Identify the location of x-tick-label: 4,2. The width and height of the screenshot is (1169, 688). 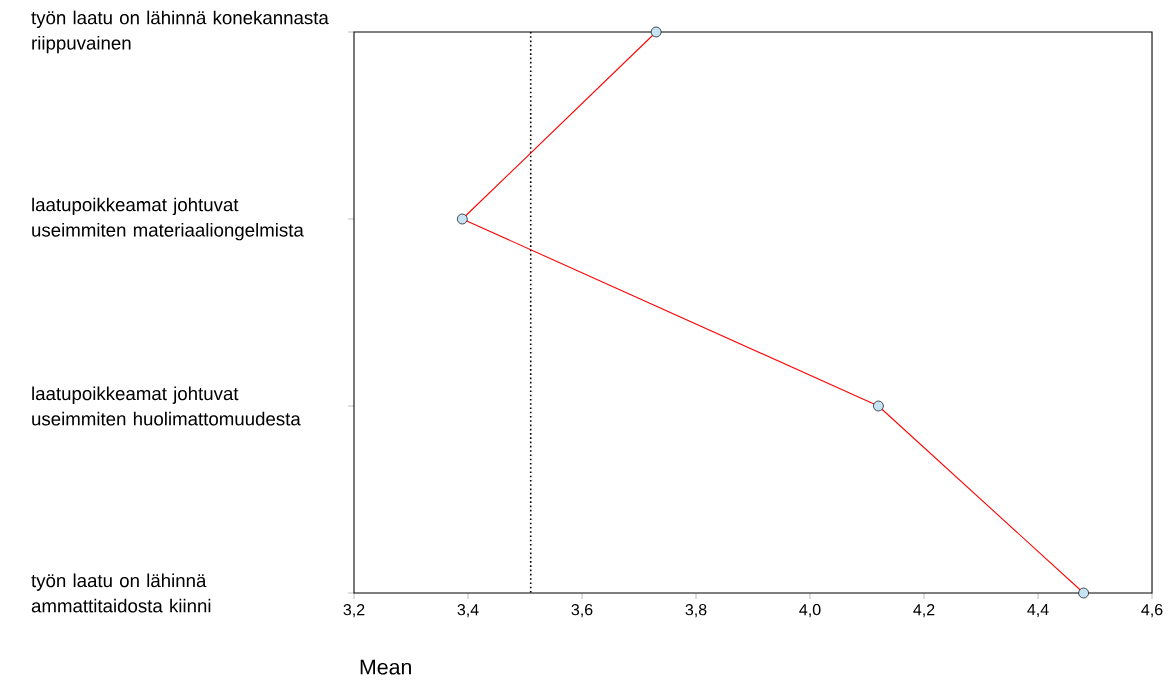
(924, 610).